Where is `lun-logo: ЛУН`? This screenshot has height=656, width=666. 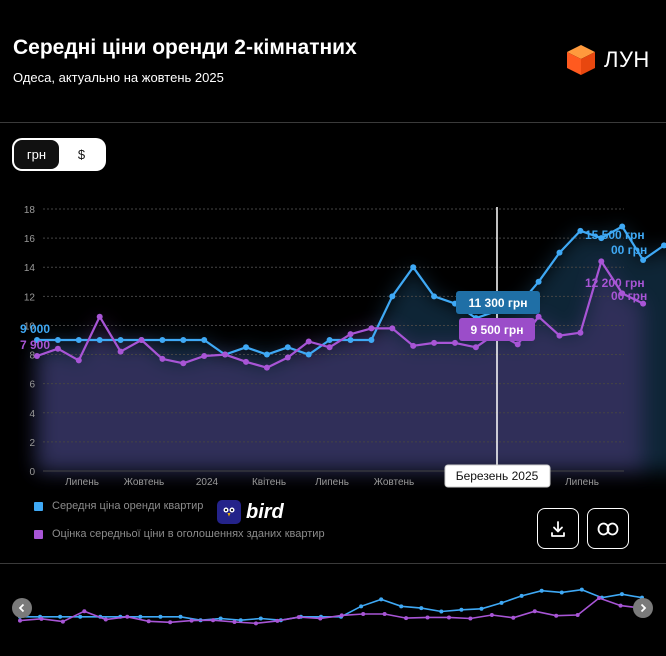
lun-logo: ЛУН is located at coordinates (608, 60).